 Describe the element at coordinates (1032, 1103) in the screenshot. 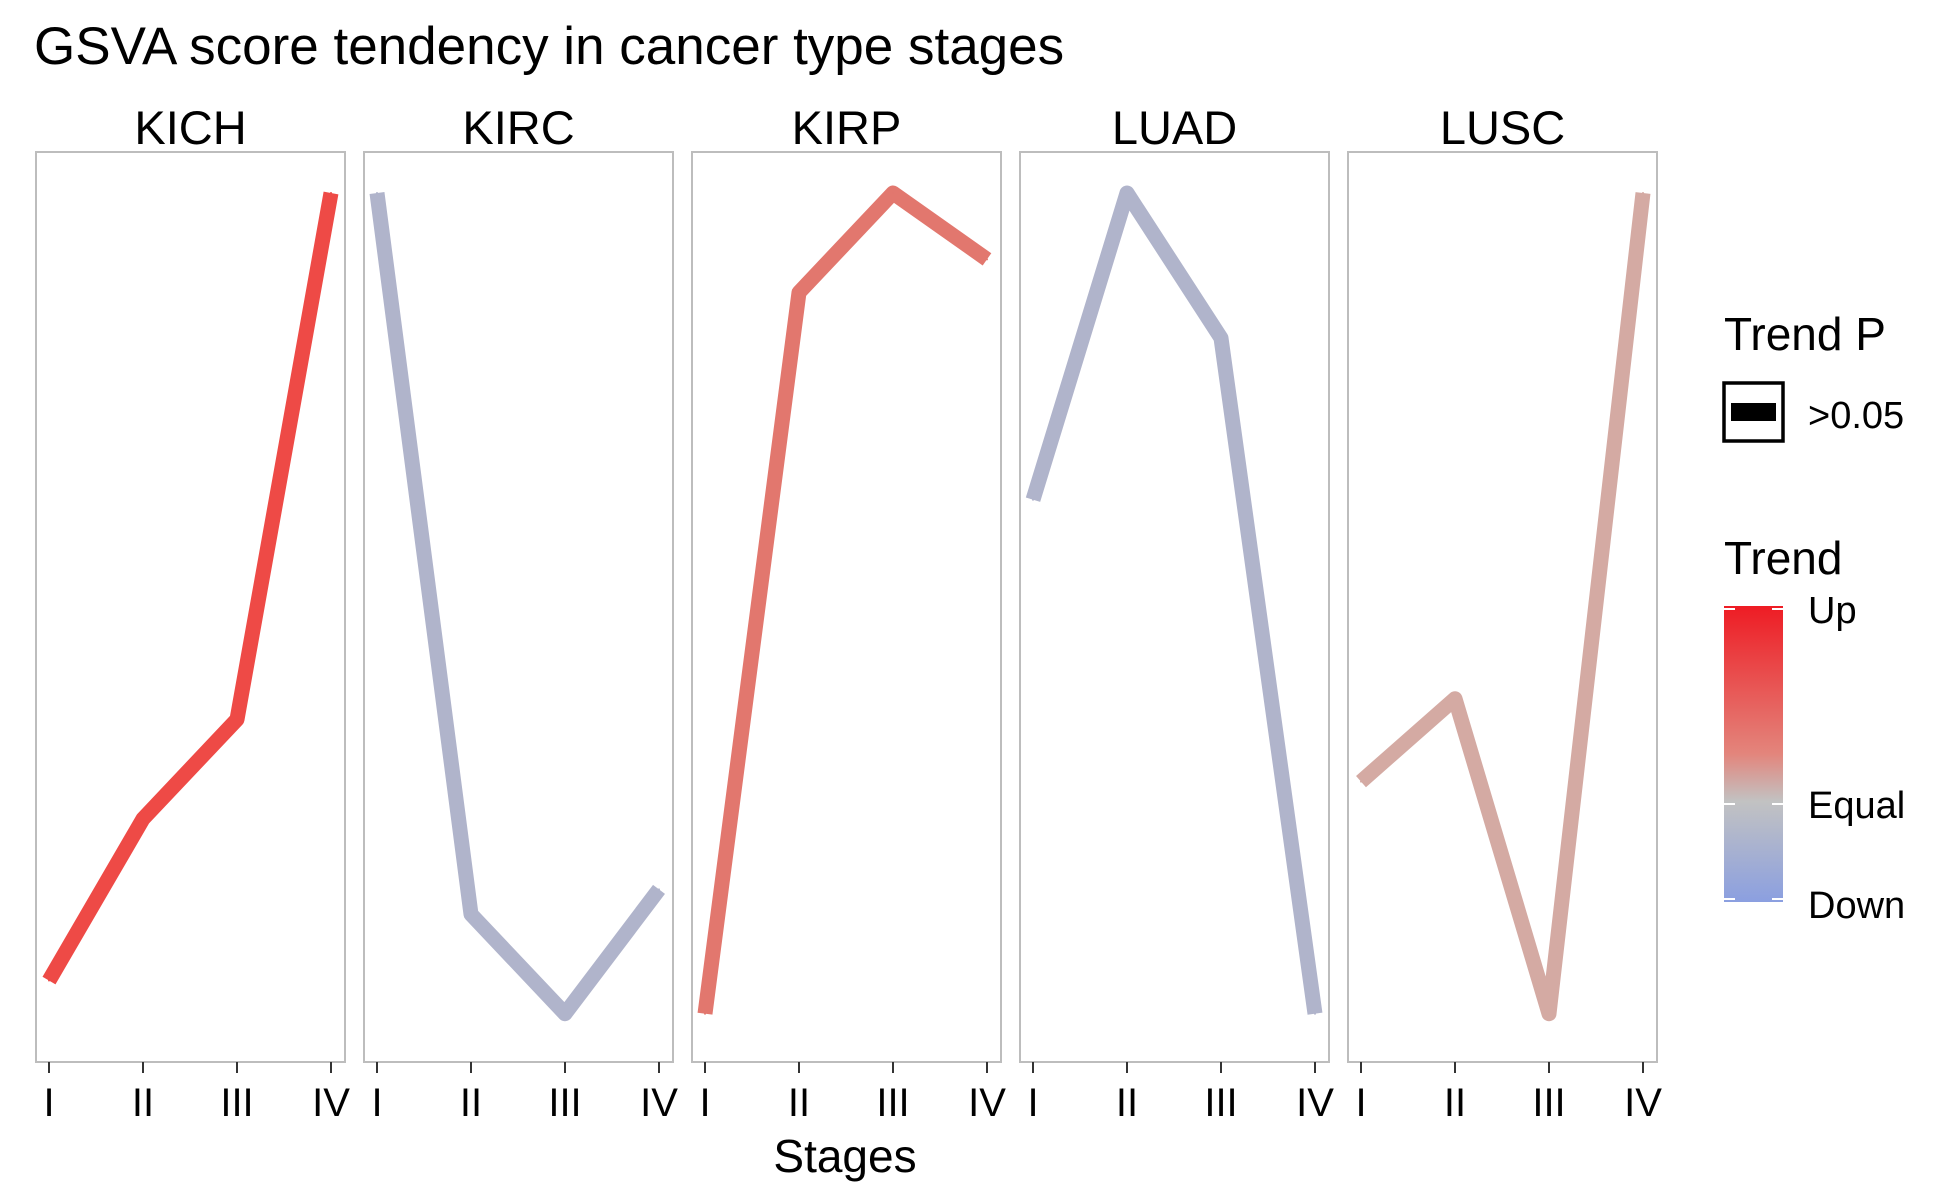

I see `x-tick-label-luad-i: I` at that location.